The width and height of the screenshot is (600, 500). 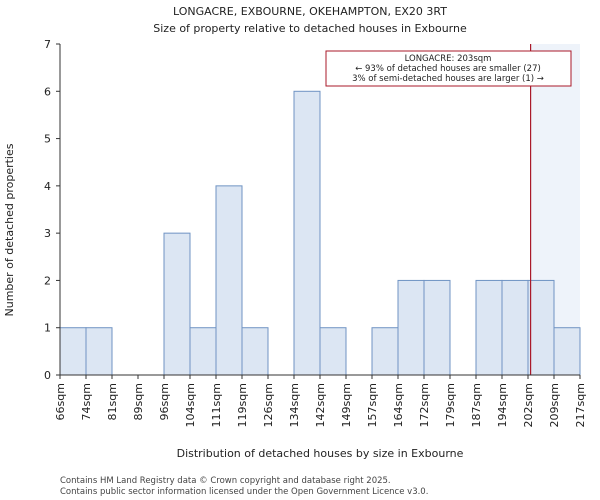 I want to click on bar-119sqm, so click(x=255, y=351).